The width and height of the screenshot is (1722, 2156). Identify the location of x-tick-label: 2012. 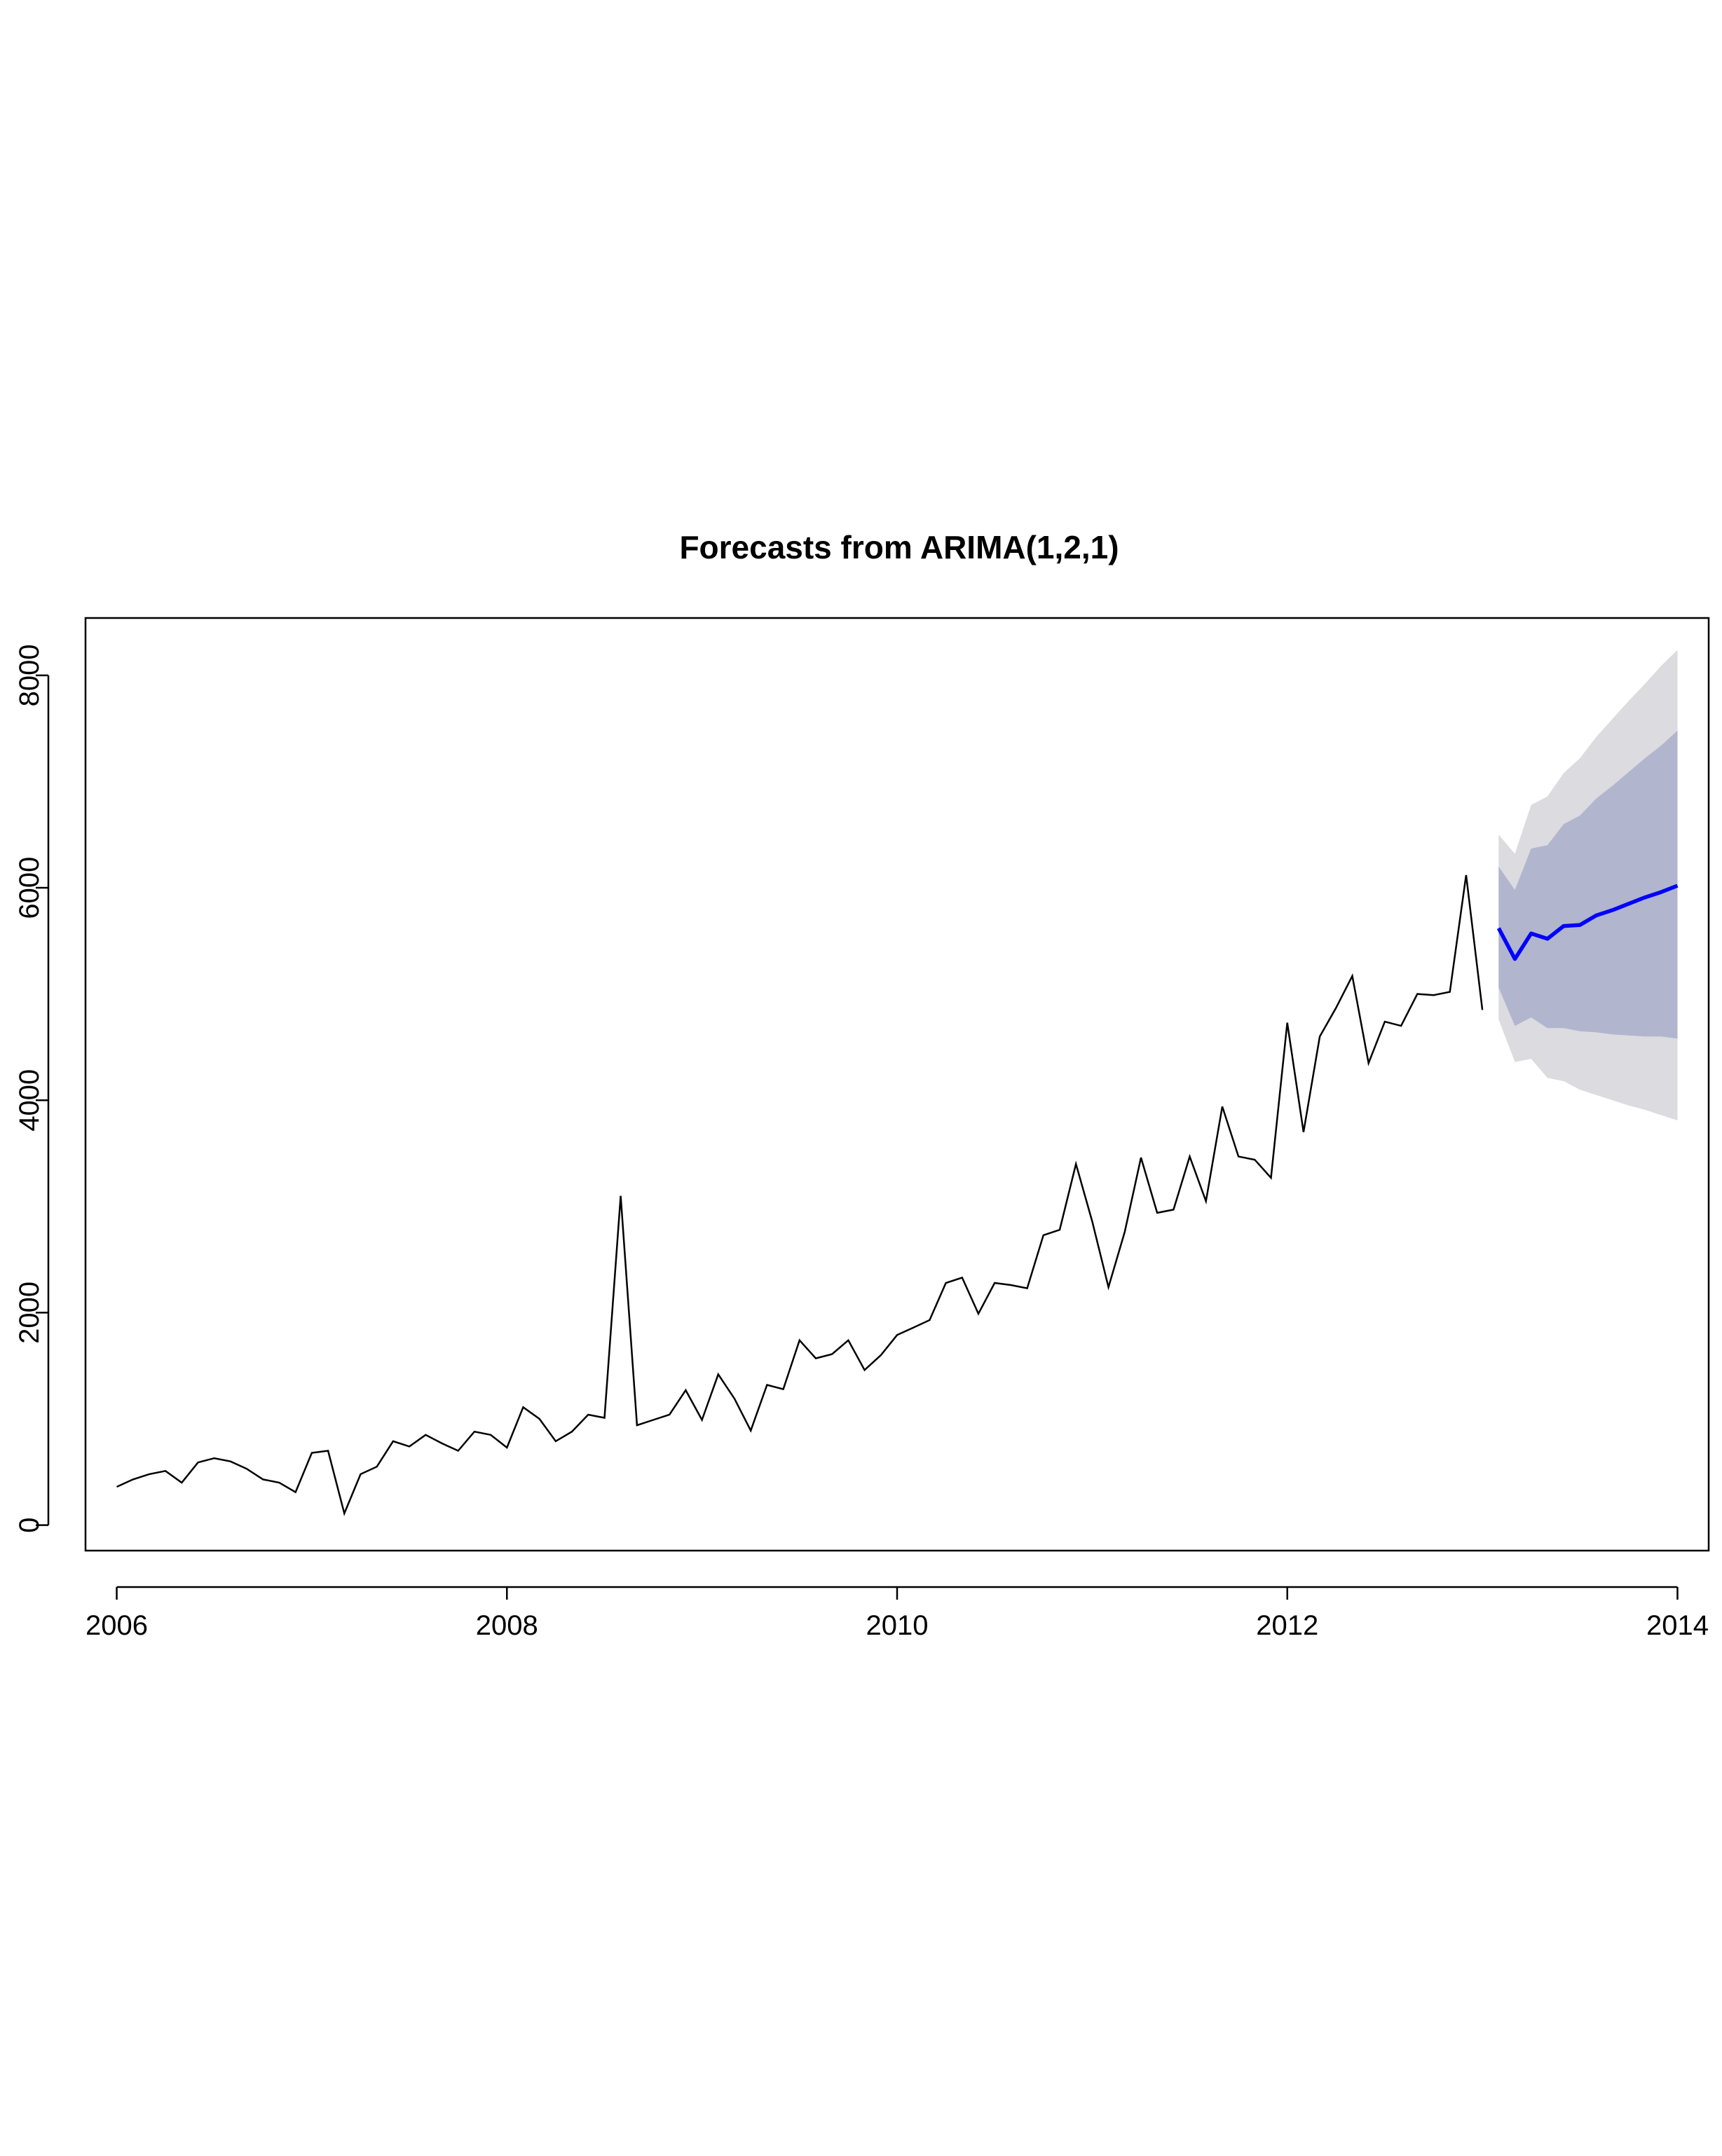
(1287, 1625).